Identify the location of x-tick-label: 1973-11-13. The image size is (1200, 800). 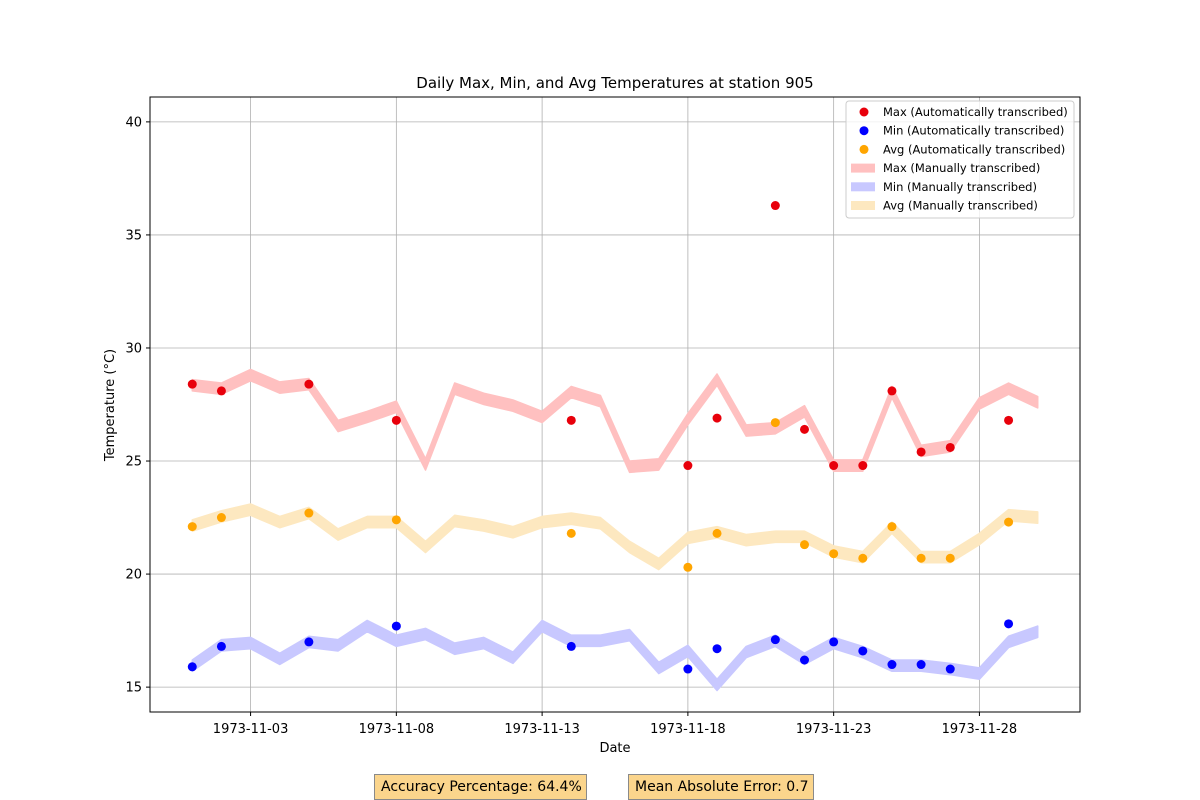
(542, 729).